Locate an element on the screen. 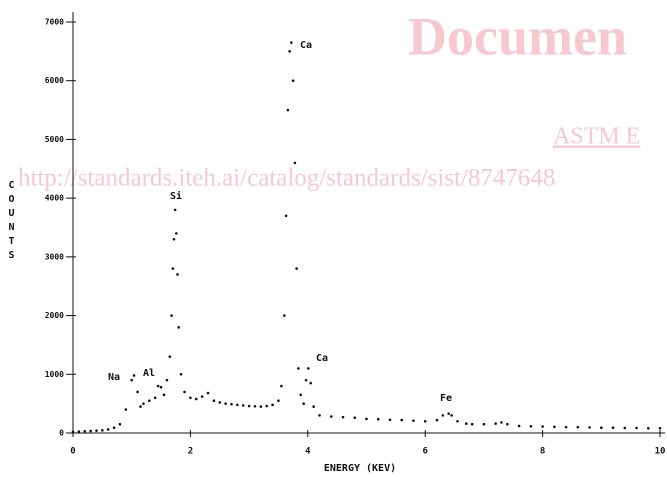 This screenshot has height=477, width=667. x-tick-label: 0 is located at coordinates (72, 452).